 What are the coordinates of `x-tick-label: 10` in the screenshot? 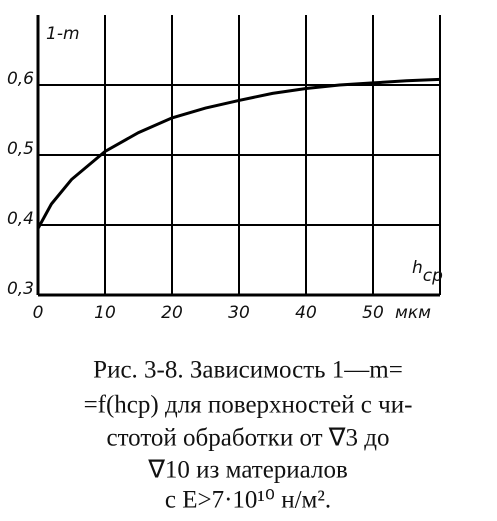 It's located at (105, 313).